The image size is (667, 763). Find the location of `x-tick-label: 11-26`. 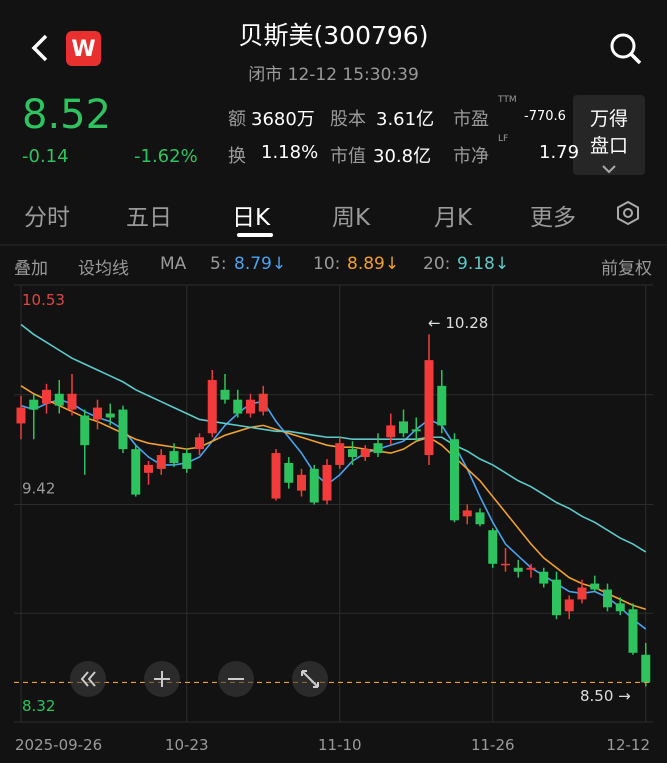

x-tick-label: 11-26 is located at coordinates (493, 745).